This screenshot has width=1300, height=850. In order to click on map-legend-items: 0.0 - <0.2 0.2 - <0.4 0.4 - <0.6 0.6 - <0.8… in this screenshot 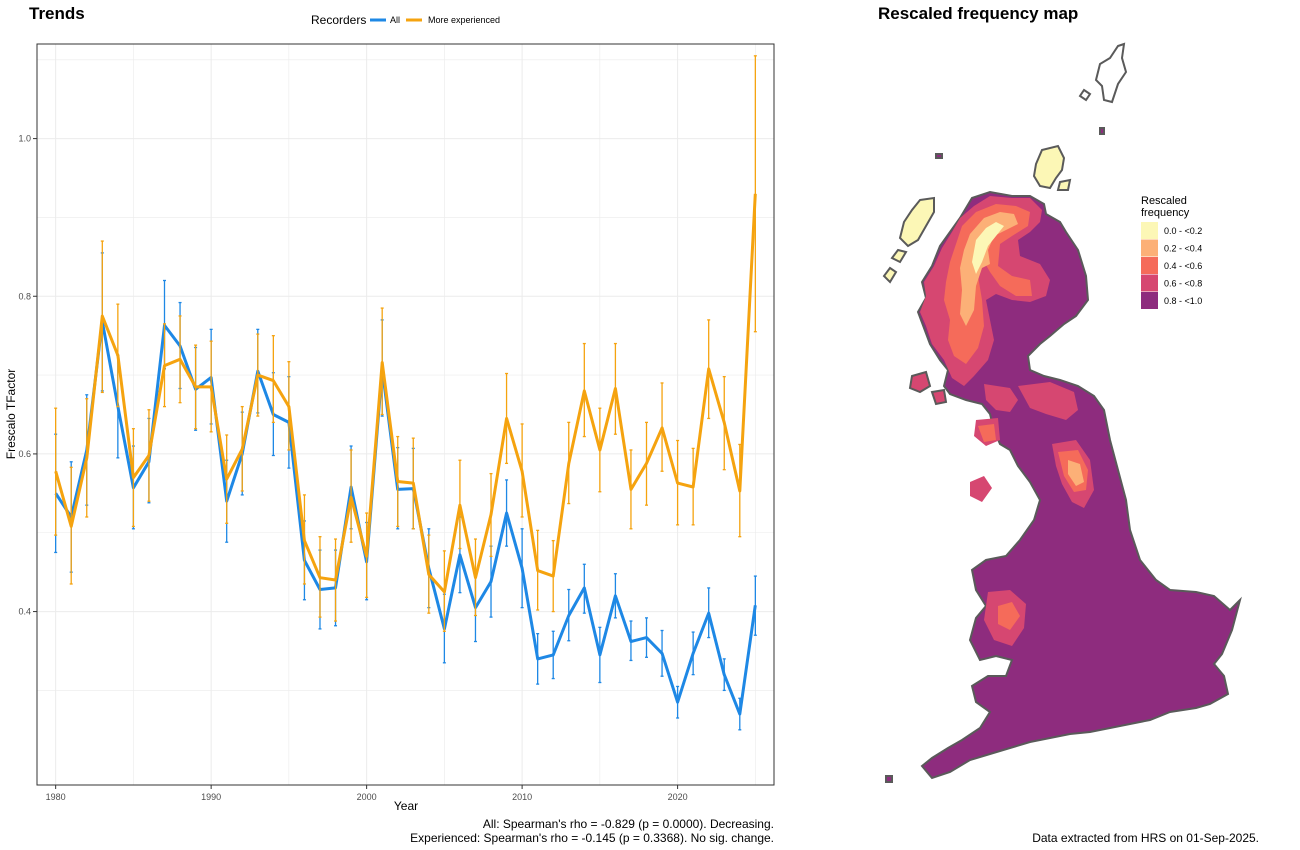, I will do `click(1171, 265)`.